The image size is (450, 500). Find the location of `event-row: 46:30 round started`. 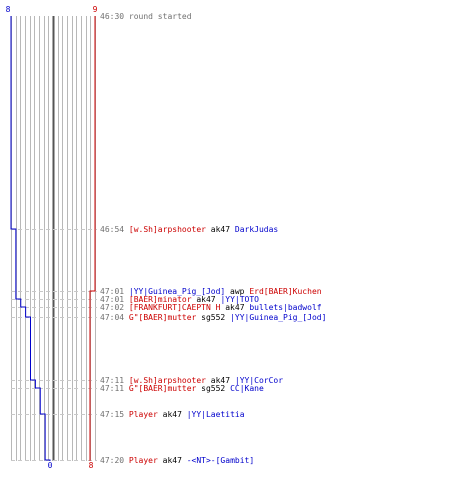

event-row: 46:30 round started is located at coordinates (146, 16).